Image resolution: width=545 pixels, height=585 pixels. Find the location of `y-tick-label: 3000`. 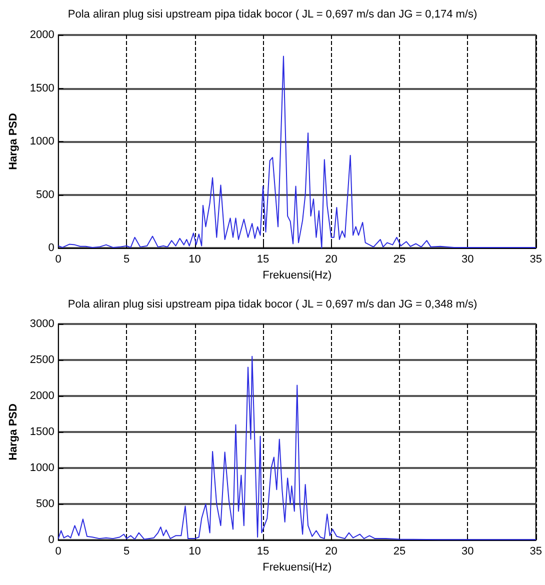

y-tick-label: 3000 is located at coordinates (42, 324).